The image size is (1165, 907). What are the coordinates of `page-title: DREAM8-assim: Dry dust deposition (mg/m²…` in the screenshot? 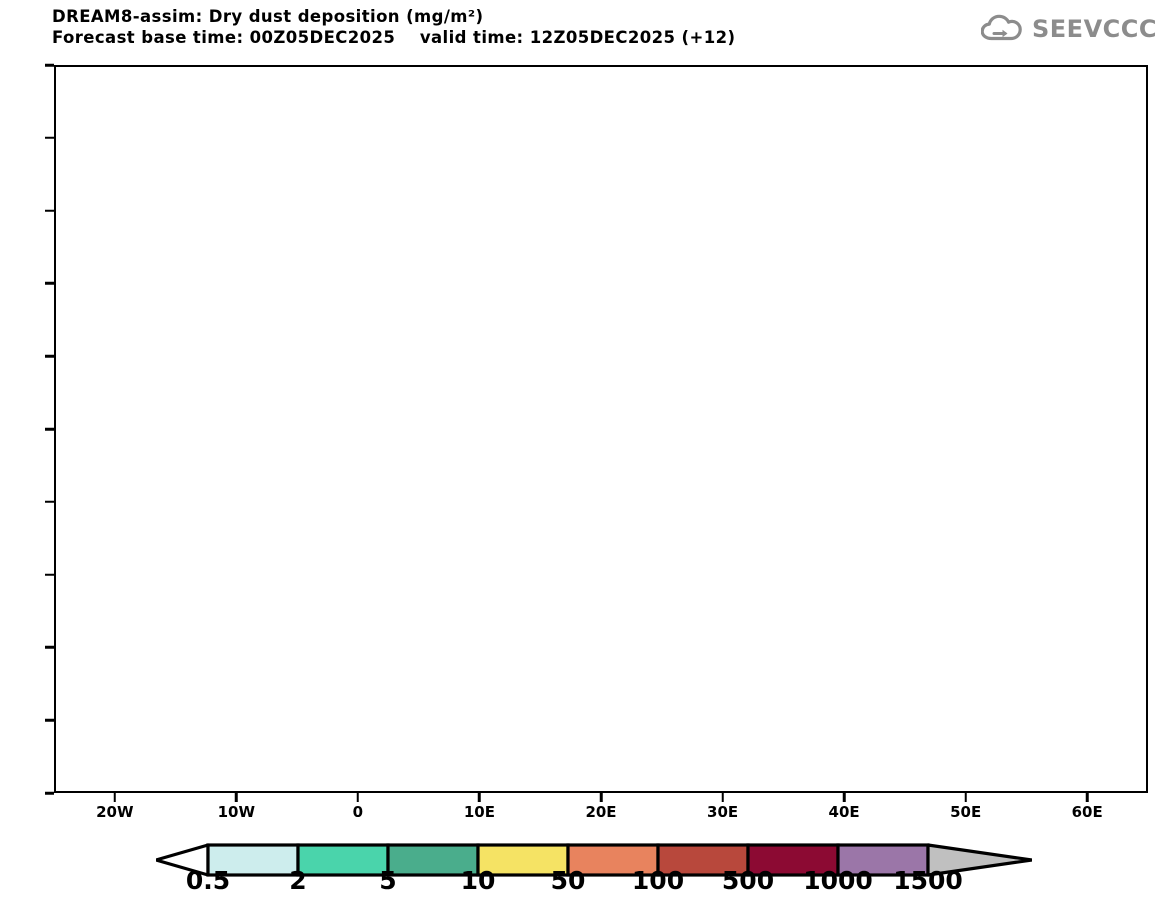 It's located at (268, 16).